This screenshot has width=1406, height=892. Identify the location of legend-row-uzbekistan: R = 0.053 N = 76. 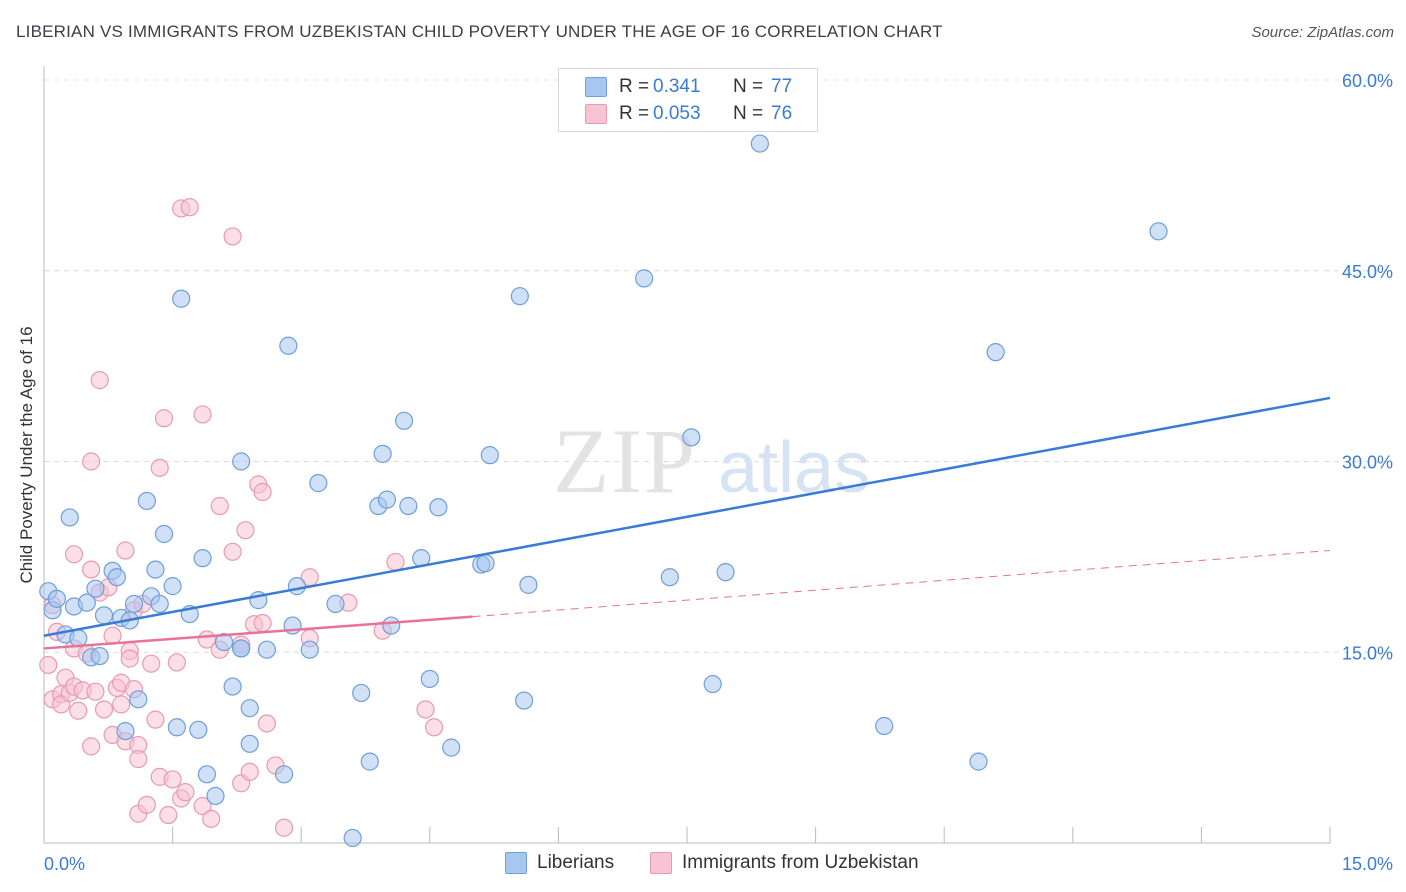
(688, 114).